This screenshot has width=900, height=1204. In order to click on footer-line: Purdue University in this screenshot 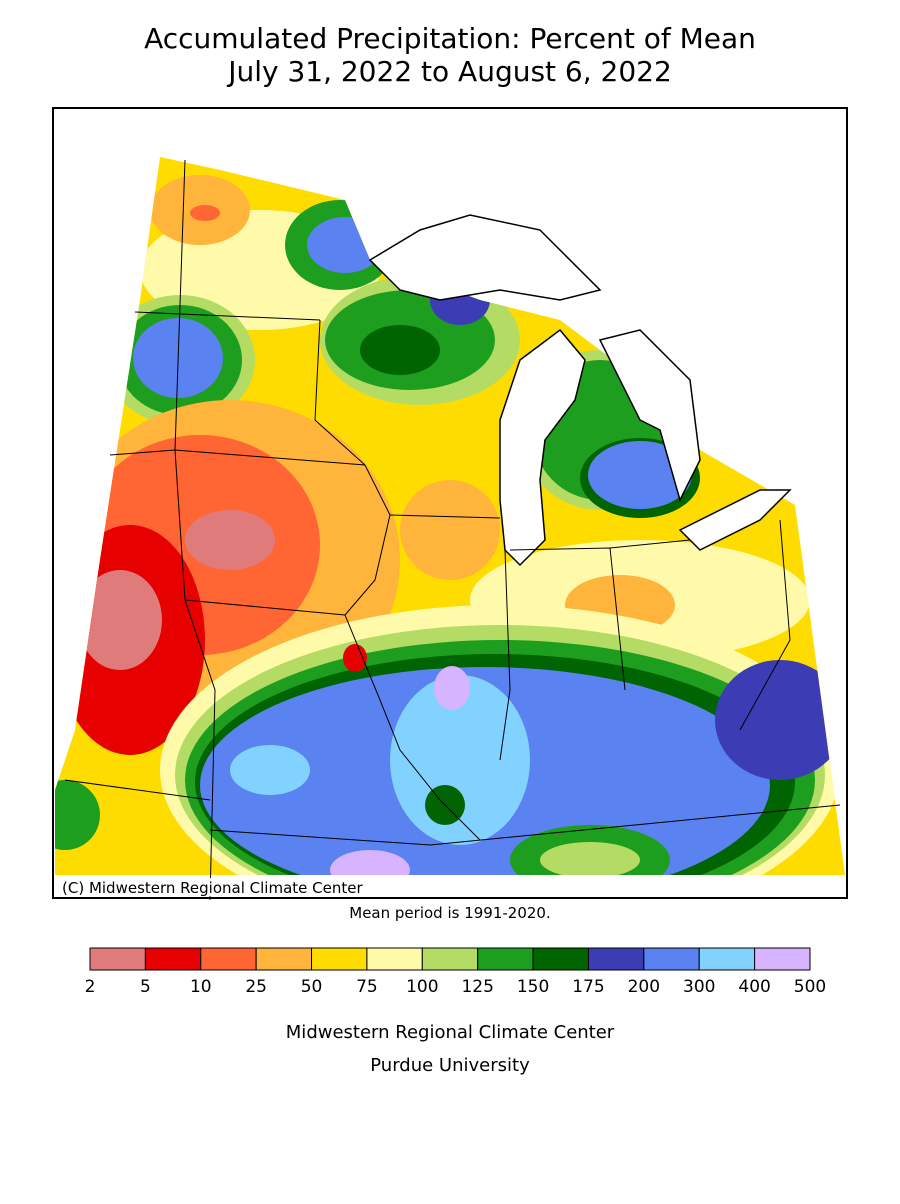, I will do `click(450, 1065)`.